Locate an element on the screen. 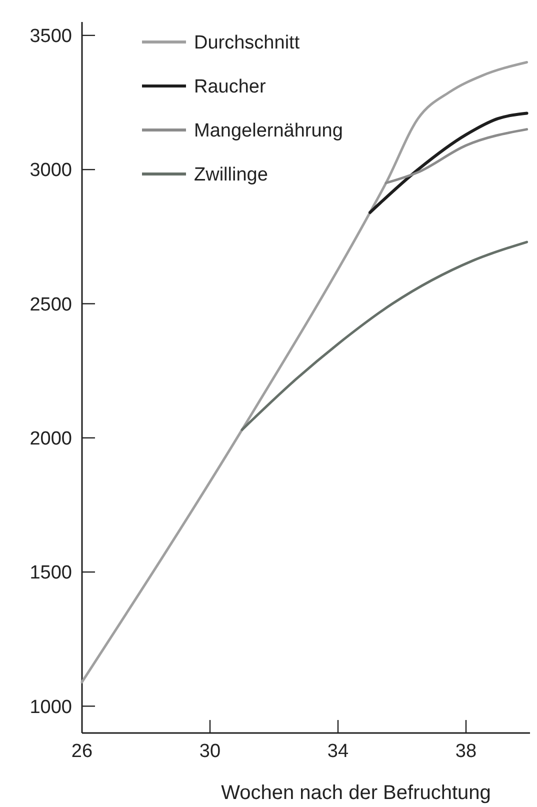  legend-label: Mangelernährung is located at coordinates (268, 131).